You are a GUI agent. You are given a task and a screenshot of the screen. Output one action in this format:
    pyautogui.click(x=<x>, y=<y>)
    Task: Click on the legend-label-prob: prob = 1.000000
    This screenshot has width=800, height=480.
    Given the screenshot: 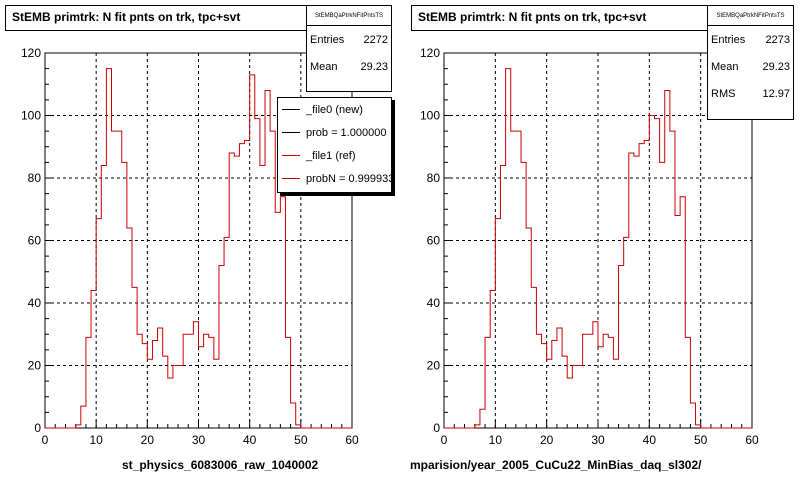 What is the action you would take?
    pyautogui.click(x=346, y=132)
    